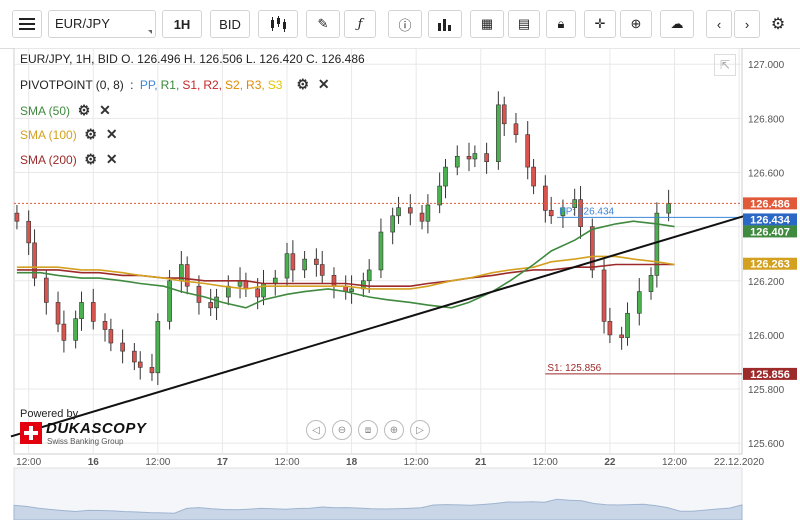 The width and height of the screenshot is (800, 520). What do you see at coordinates (85, 433) in the screenshot?
I see `dukascopy-logo: DUKASCOPY Swiss Banking Group` at bounding box center [85, 433].